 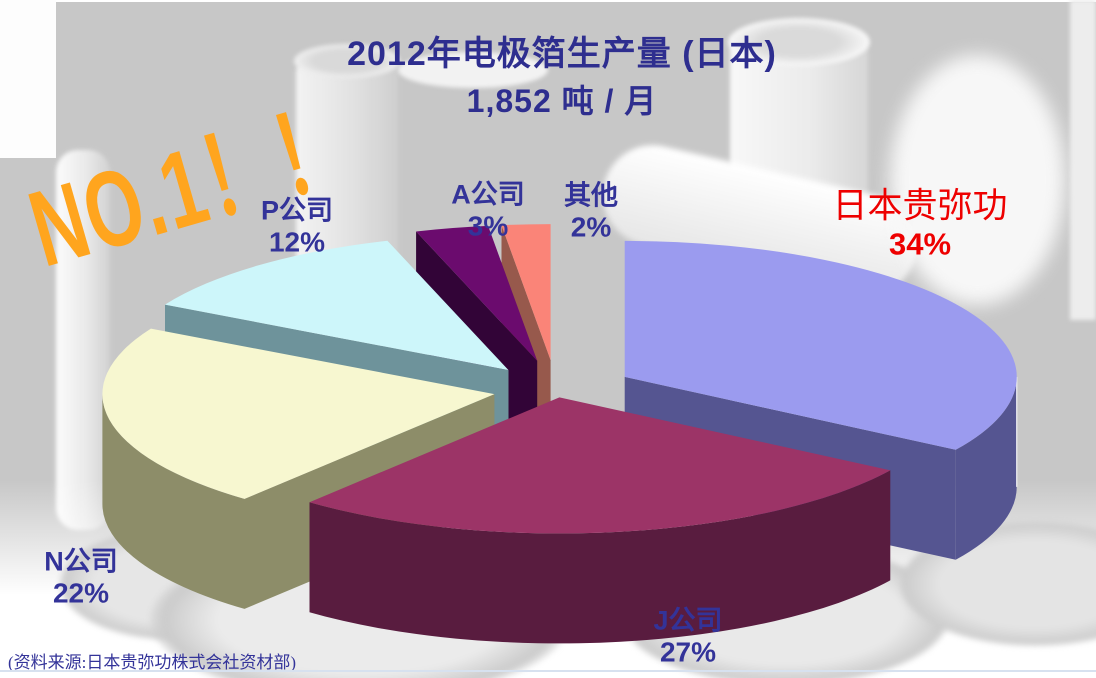 What do you see at coordinates (688, 620) in the screenshot?
I see `slice-name: J公司` at bounding box center [688, 620].